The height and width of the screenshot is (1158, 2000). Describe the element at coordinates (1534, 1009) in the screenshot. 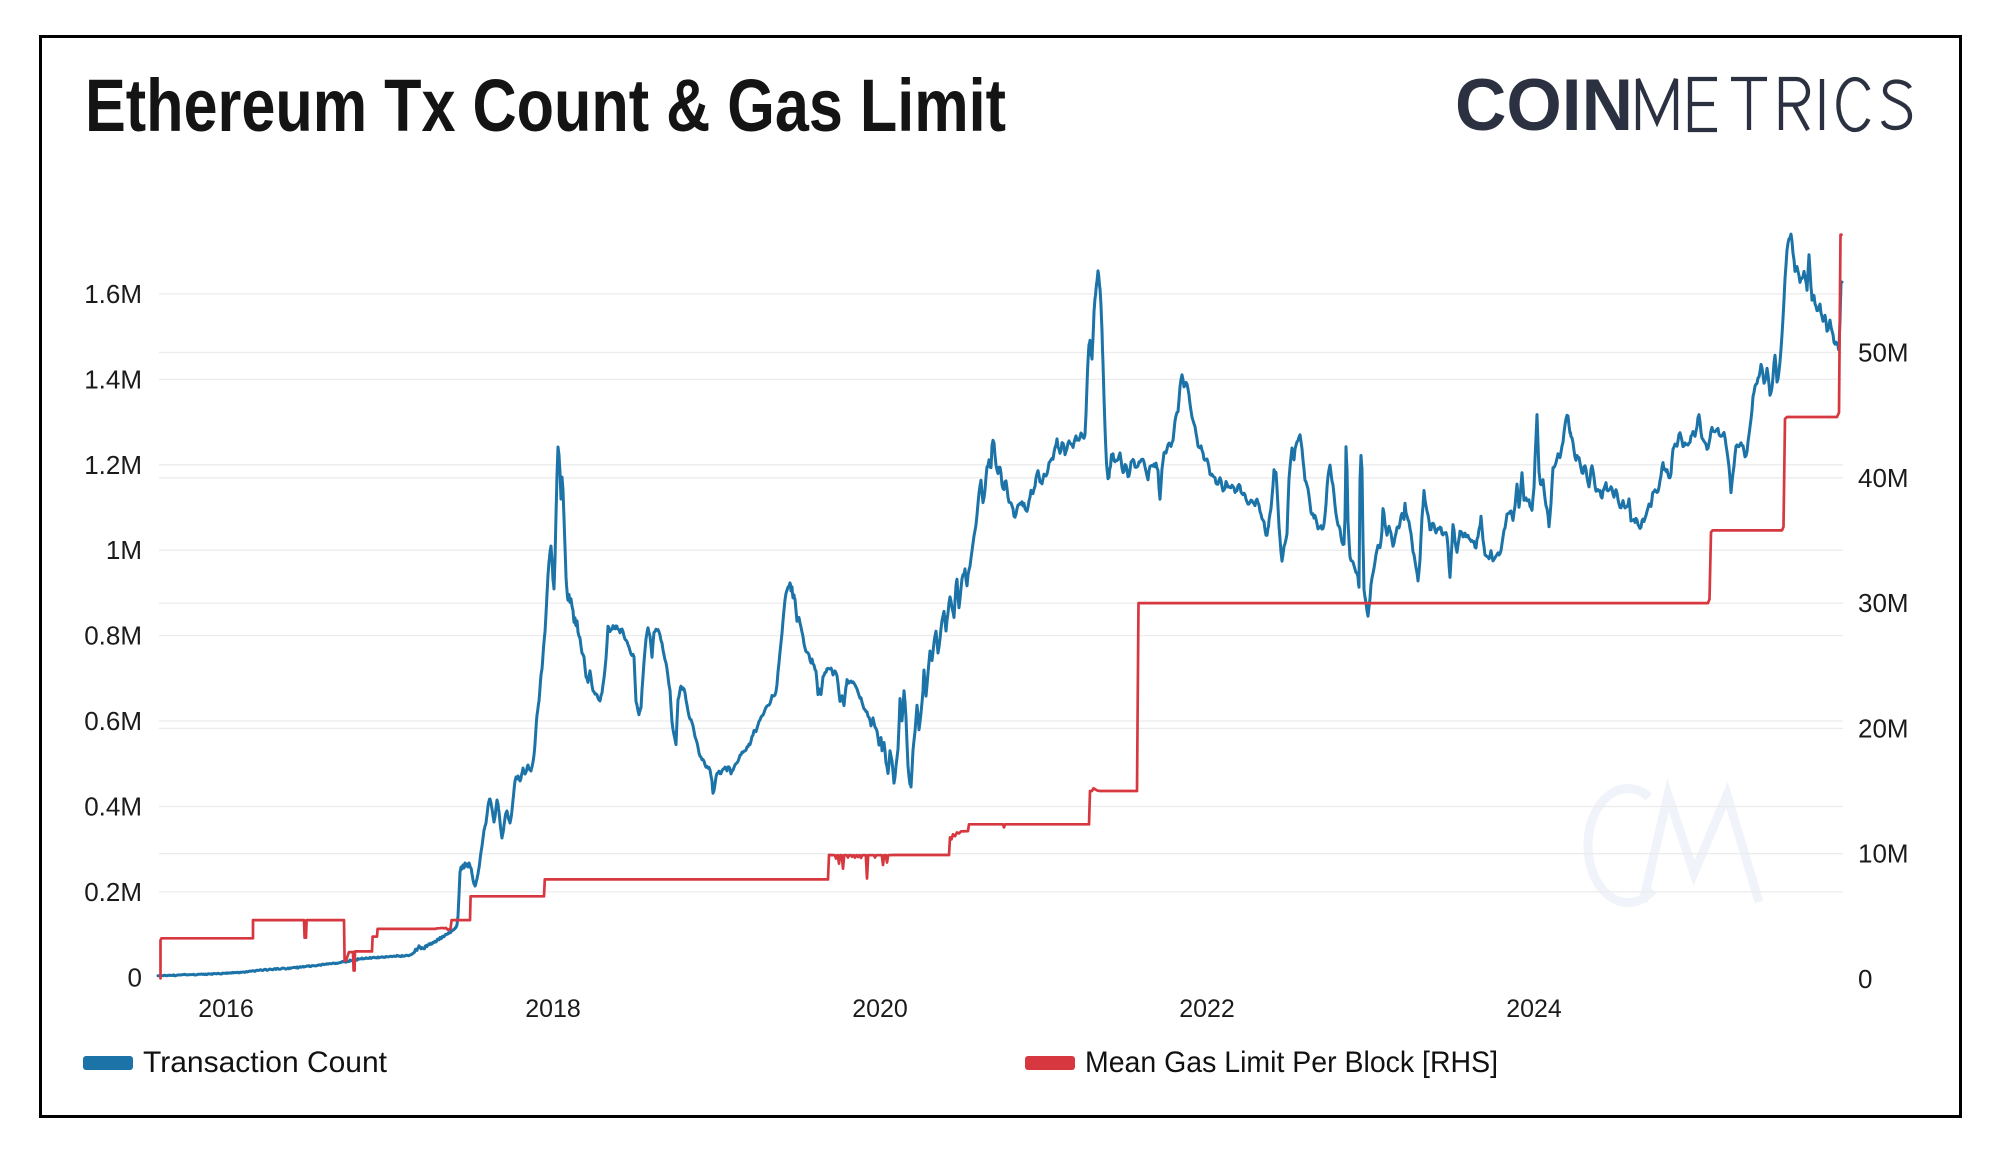

I see `svg-text: 2024` at that location.